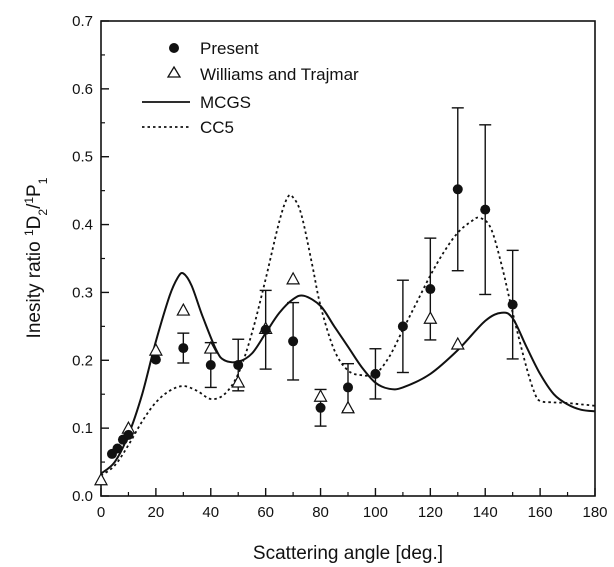  Describe the element at coordinates (82, 89) in the screenshot. I see `y-tick-label: 0.6` at that location.